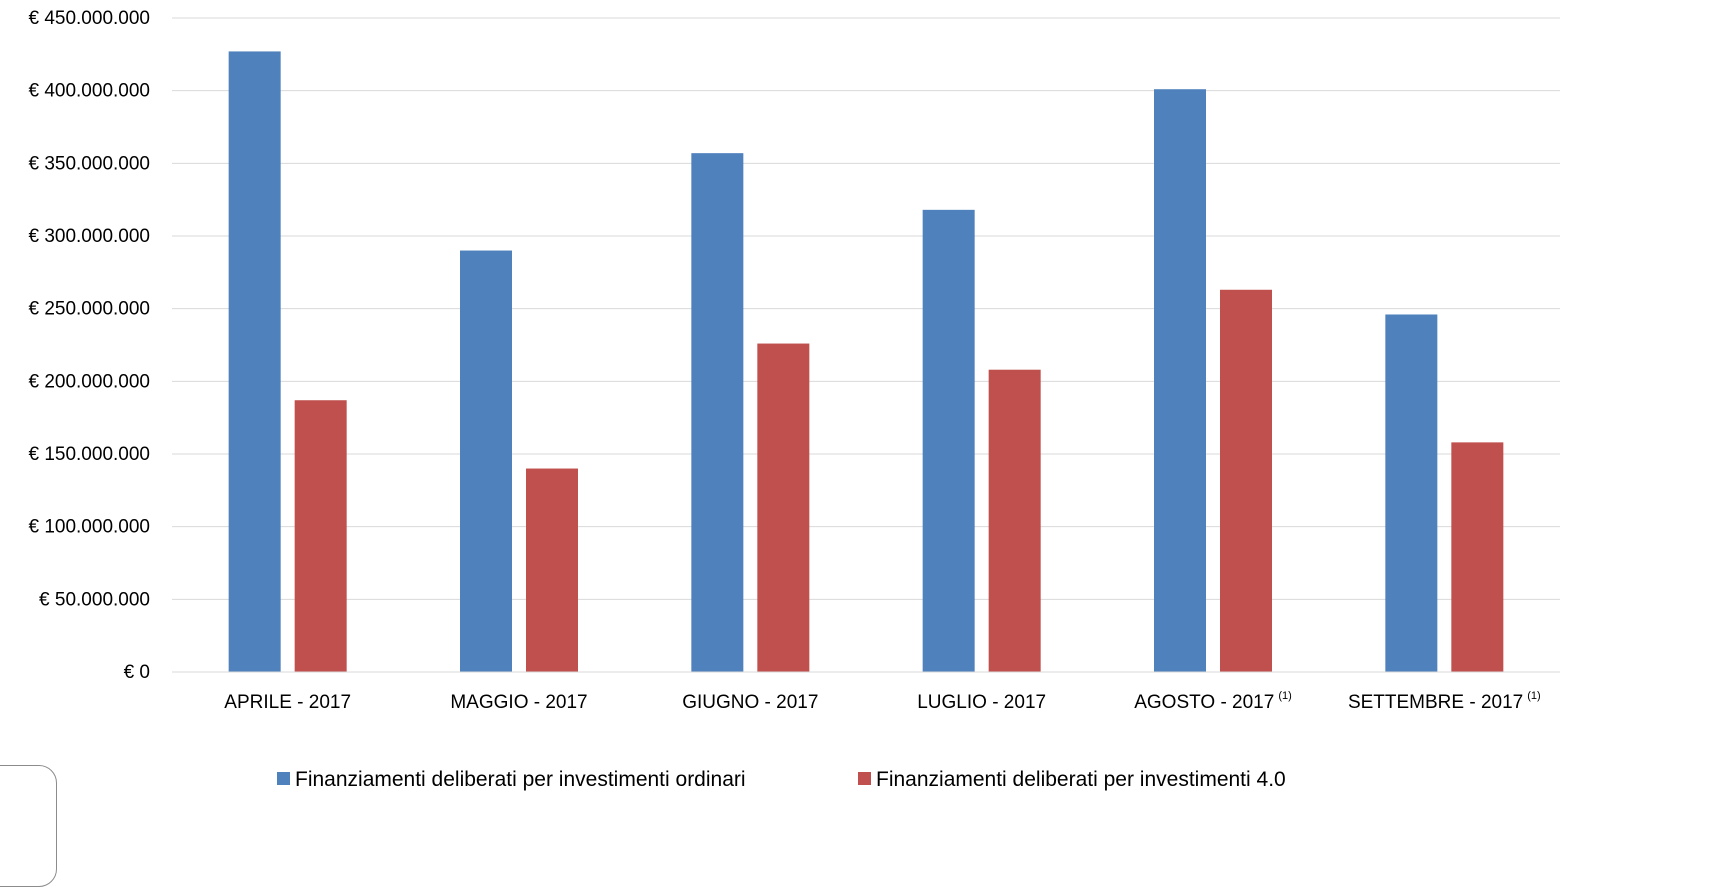 Image resolution: width=1729 pixels, height=887 pixels. I want to click on y-tick-label: € 300.000.000, so click(89, 236).